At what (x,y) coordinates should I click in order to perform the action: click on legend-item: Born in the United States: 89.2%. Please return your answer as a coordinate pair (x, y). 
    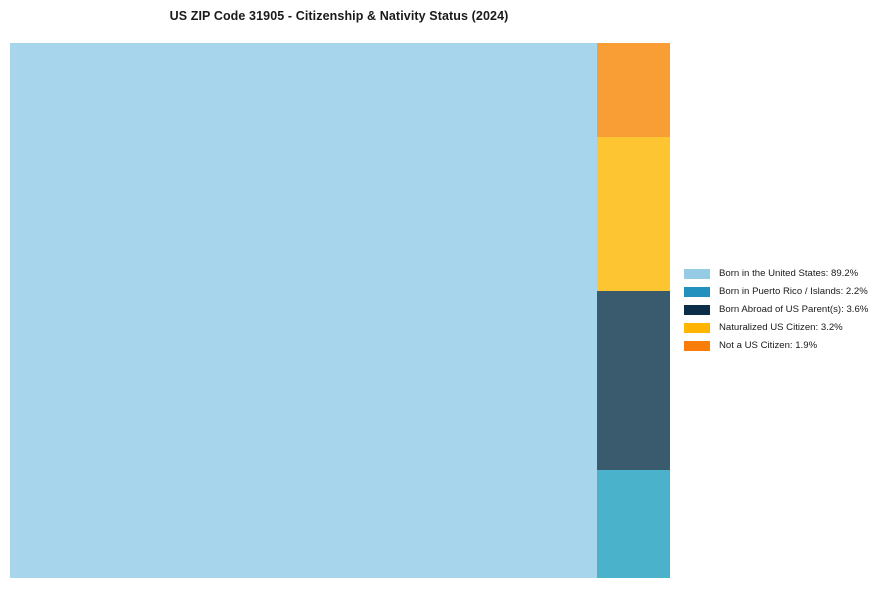
    Looking at the image, I should click on (784, 274).